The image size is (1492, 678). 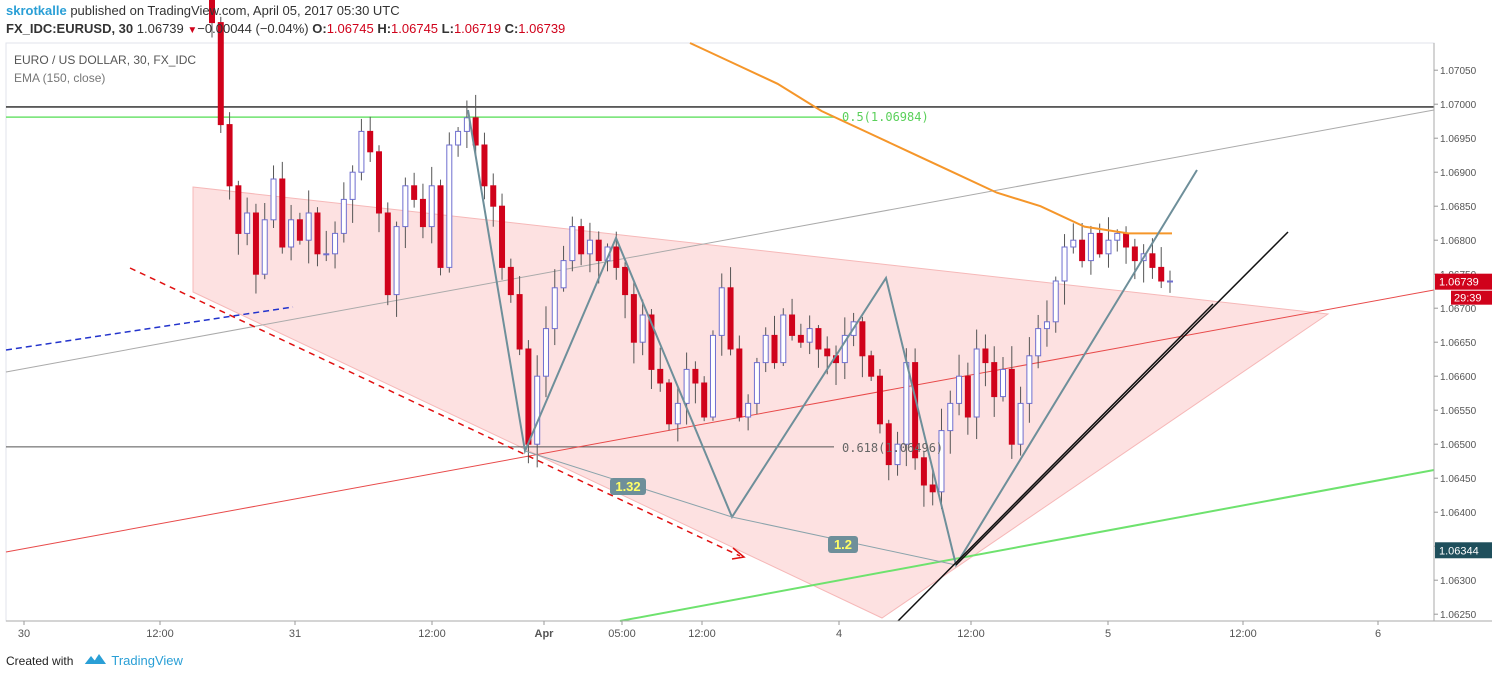 What do you see at coordinates (192, 30) in the screenshot?
I see `down-arrow-icon: ▼` at bounding box center [192, 30].